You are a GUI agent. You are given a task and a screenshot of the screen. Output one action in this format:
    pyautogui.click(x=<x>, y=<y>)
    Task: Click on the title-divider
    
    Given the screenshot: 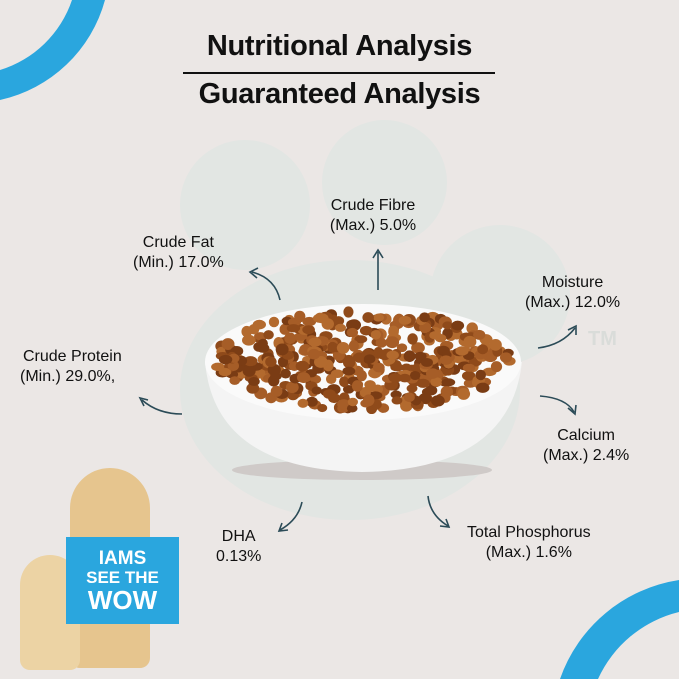 What is the action you would take?
    pyautogui.click(x=339, y=73)
    